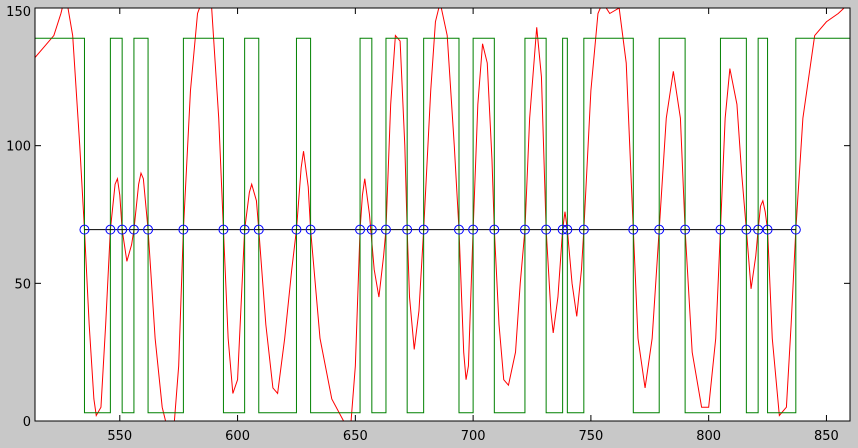  I want to click on y-tick-label: 100, so click(18, 147).